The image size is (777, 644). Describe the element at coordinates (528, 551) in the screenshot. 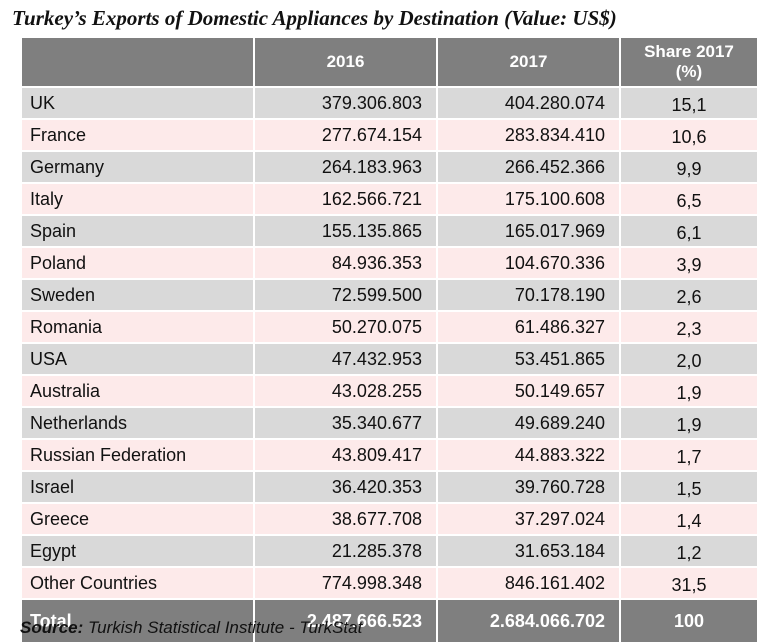

I see `value-2017-cell: 31.653.184` at that location.